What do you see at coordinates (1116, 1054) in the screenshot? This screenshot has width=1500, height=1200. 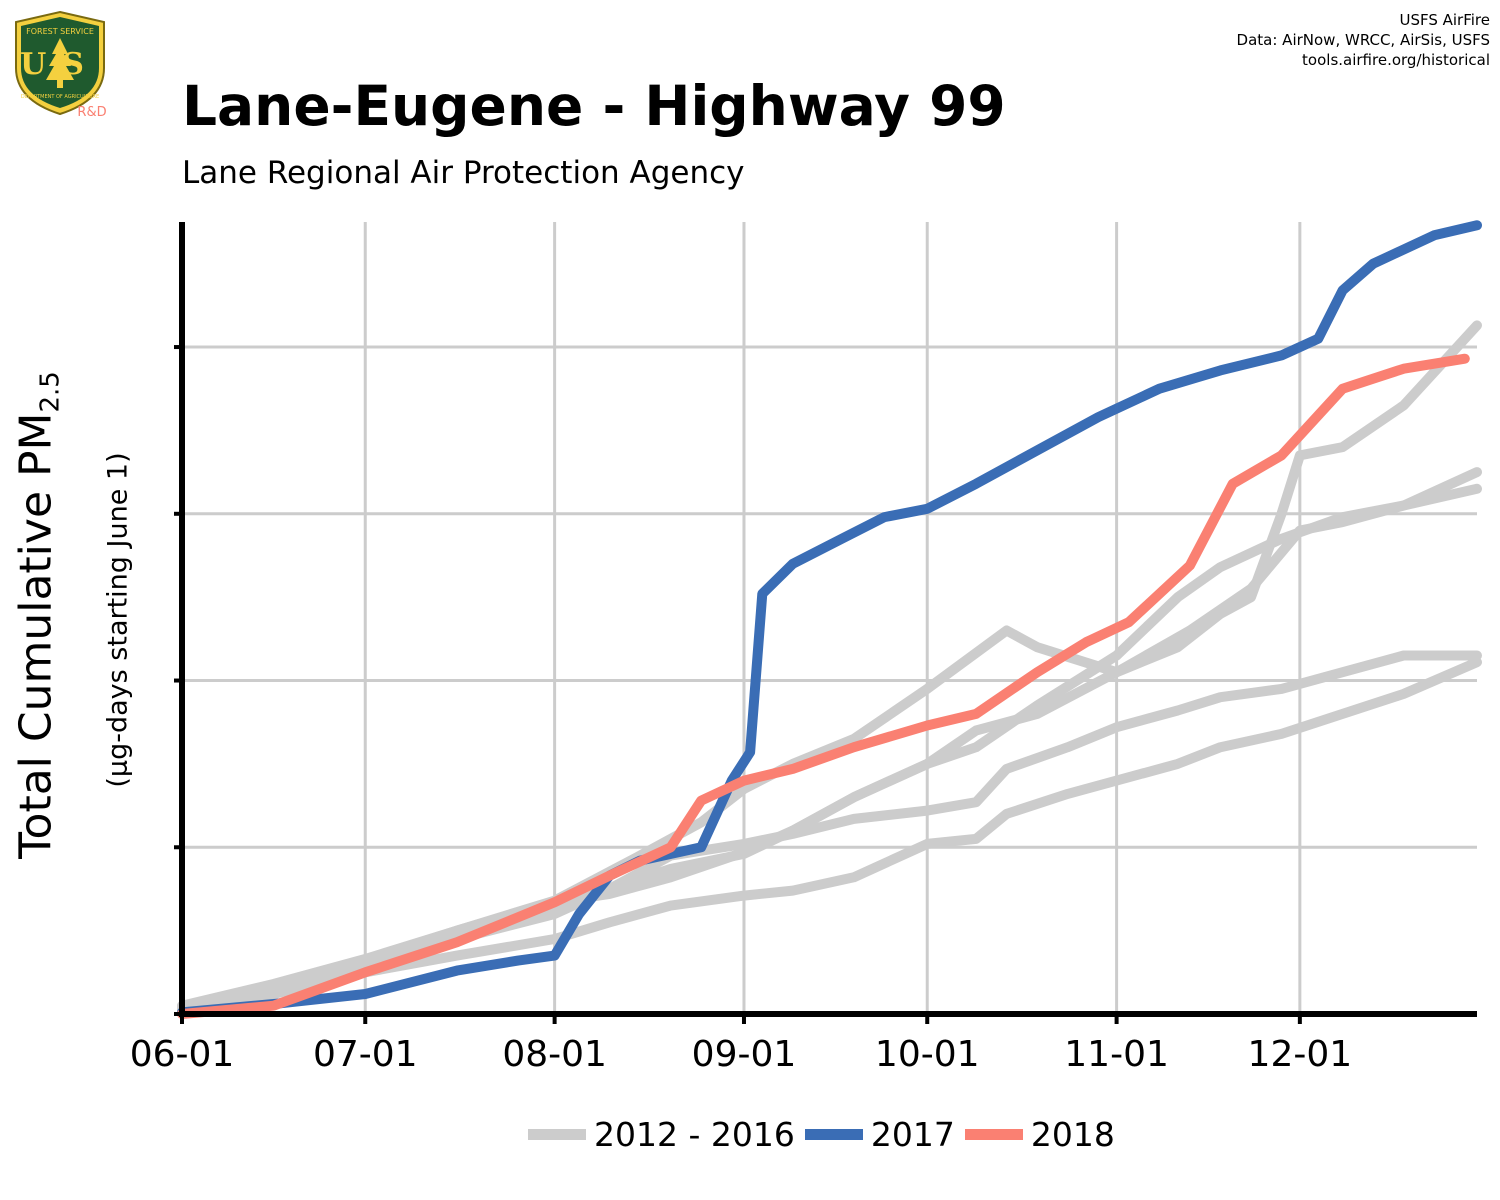 I see `x-tick-label: 11-01` at bounding box center [1116, 1054].